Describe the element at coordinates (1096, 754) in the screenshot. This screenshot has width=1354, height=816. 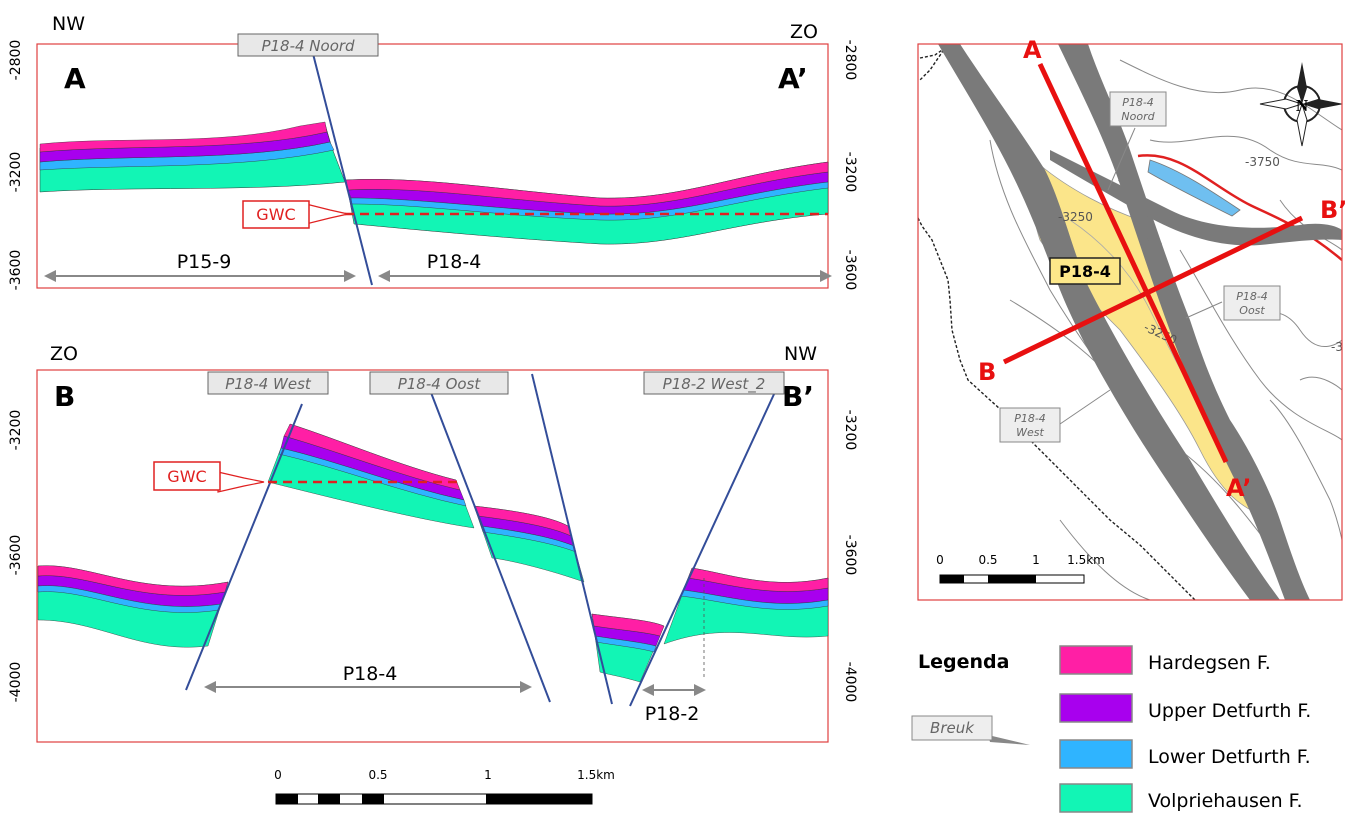
I see `legend-swatch-lower-detfurth` at that location.